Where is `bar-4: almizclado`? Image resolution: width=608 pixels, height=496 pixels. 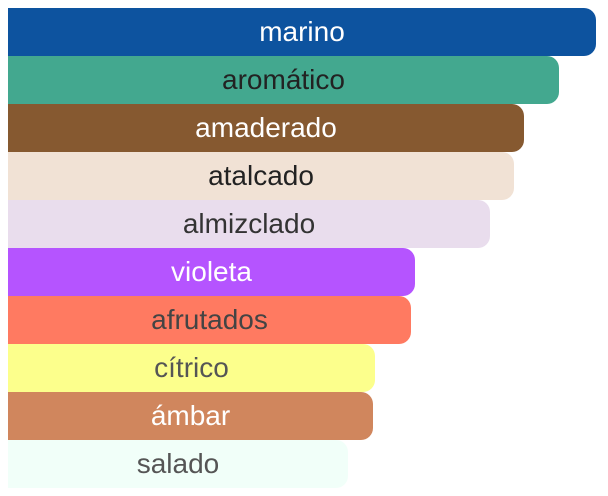 bar-4: almizclado is located at coordinates (249, 224).